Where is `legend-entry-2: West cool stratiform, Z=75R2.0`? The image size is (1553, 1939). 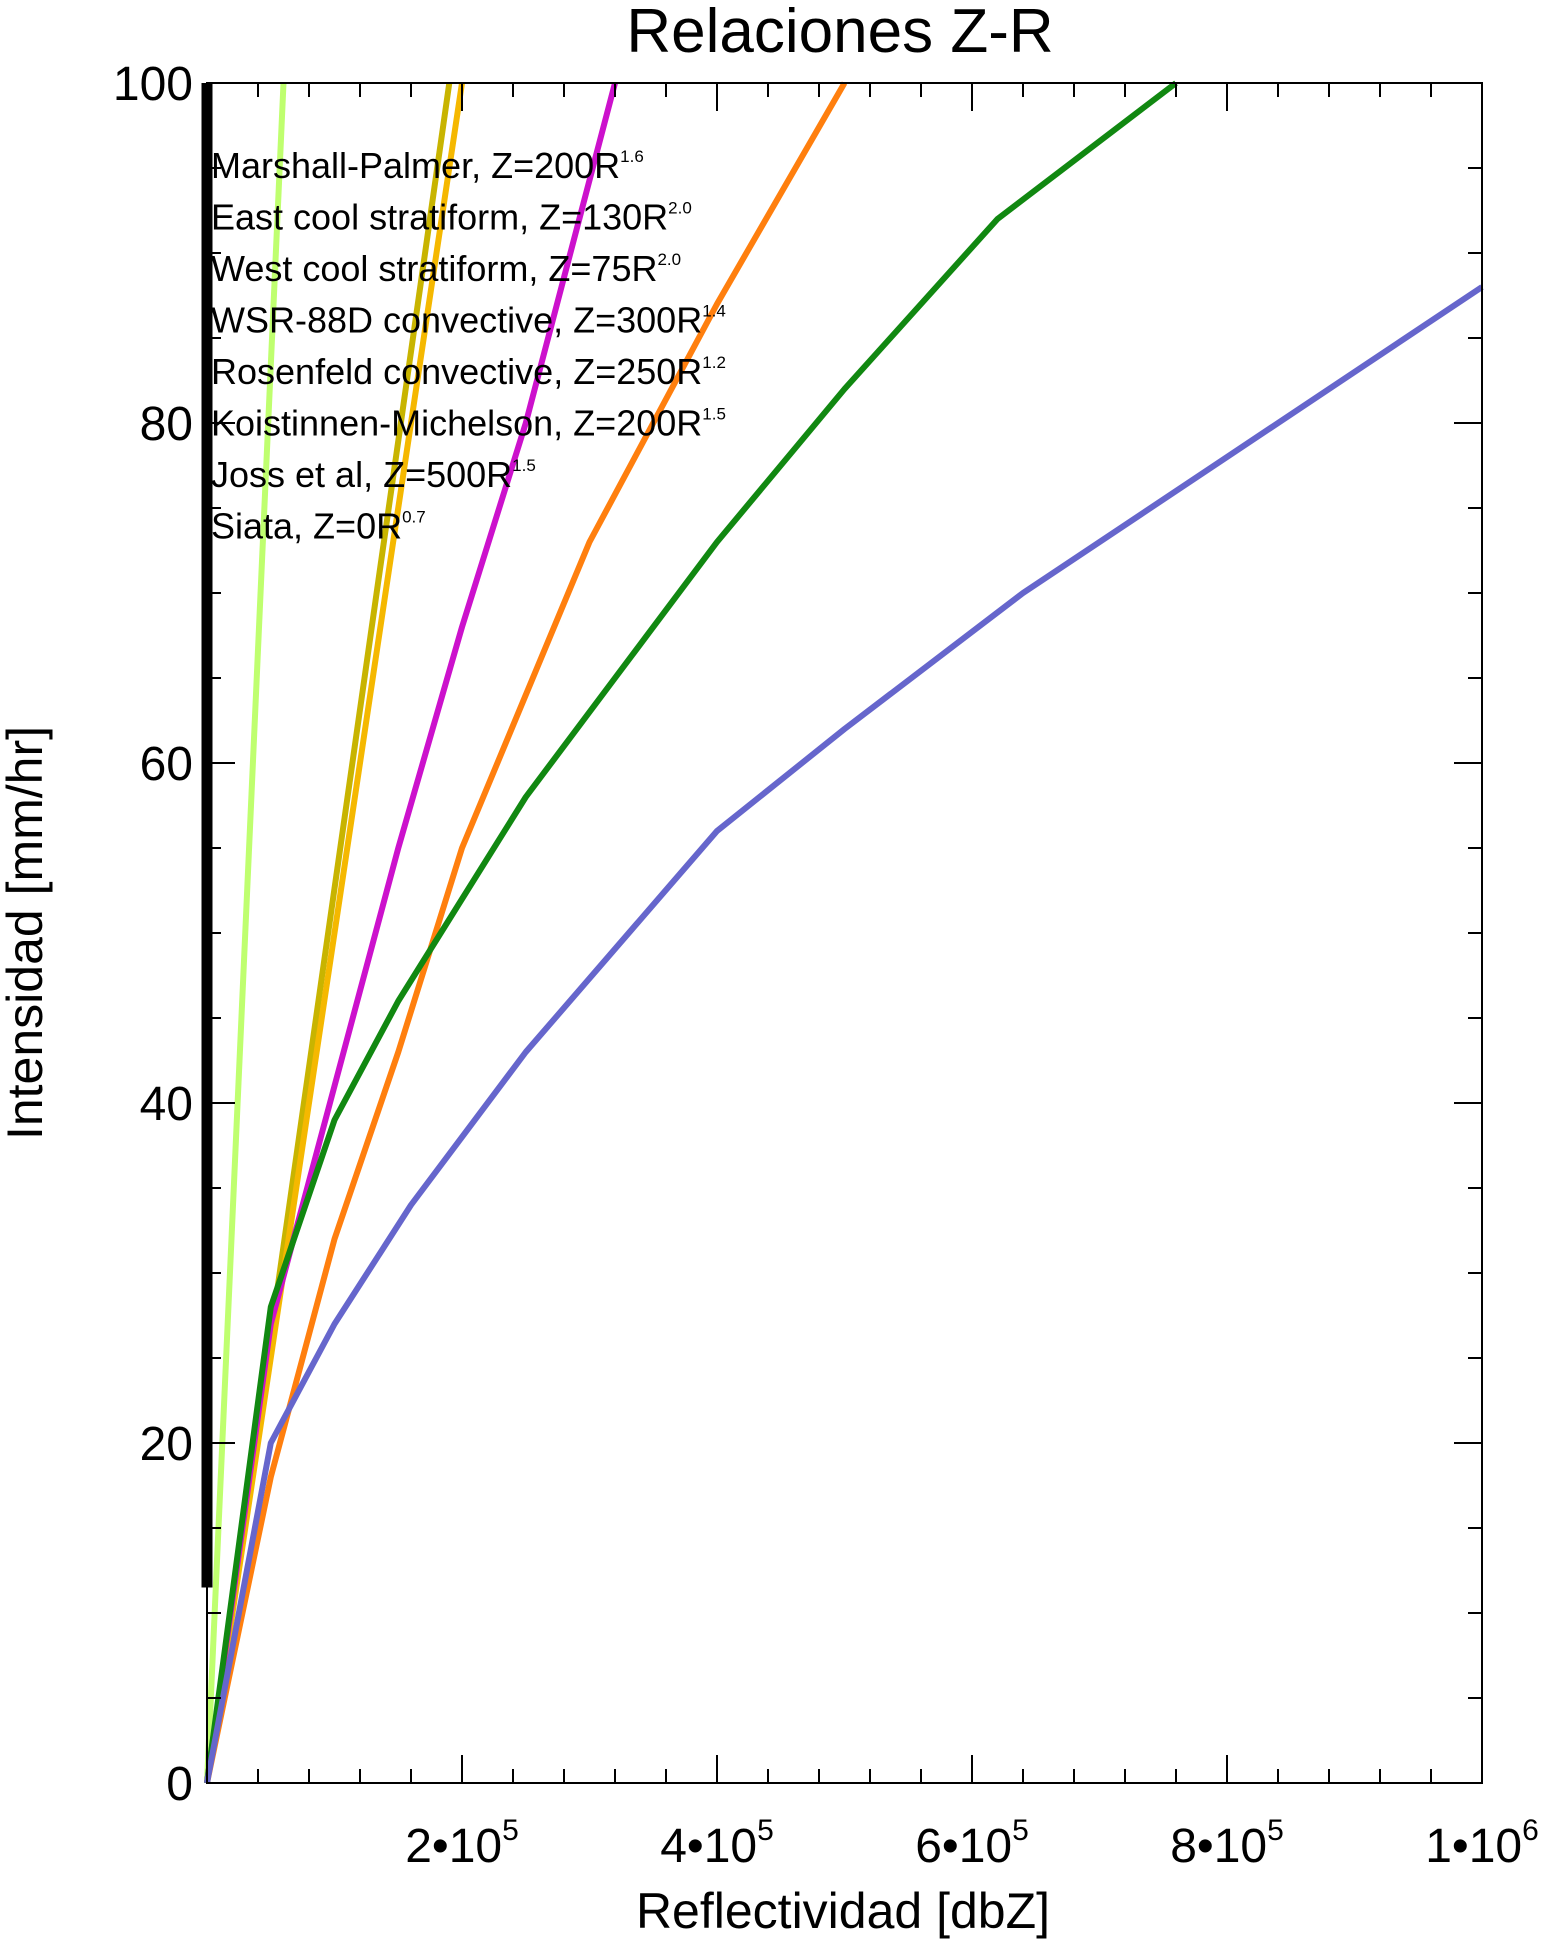
legend-entry-2: West cool stratiform, Z=75R2.0 is located at coordinates (446, 268).